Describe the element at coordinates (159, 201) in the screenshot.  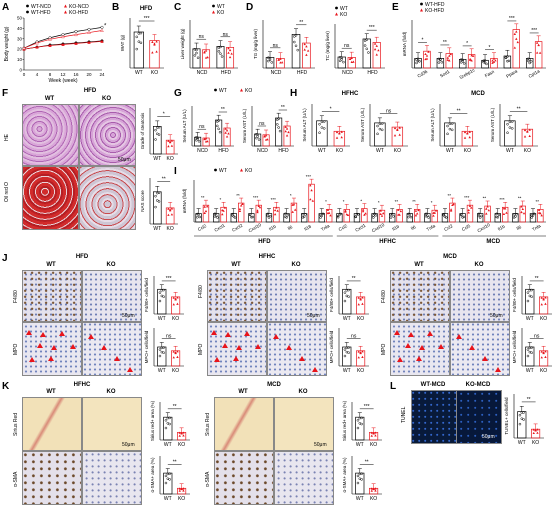
I see `panel-f-nas-wt-point` at that location.